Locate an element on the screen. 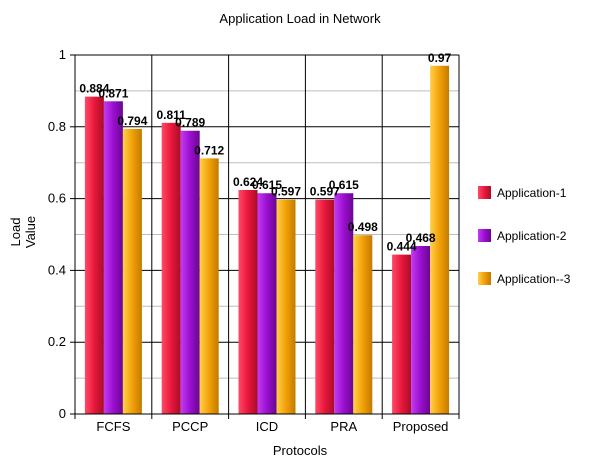 This screenshot has height=468, width=600. legend-label: Application-1 is located at coordinates (532, 193).